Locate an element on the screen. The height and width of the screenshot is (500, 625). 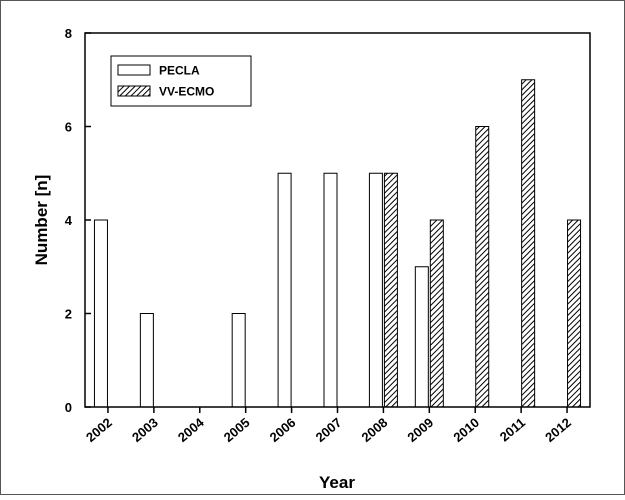
x-axis-label: Year is located at coordinates (337, 482).